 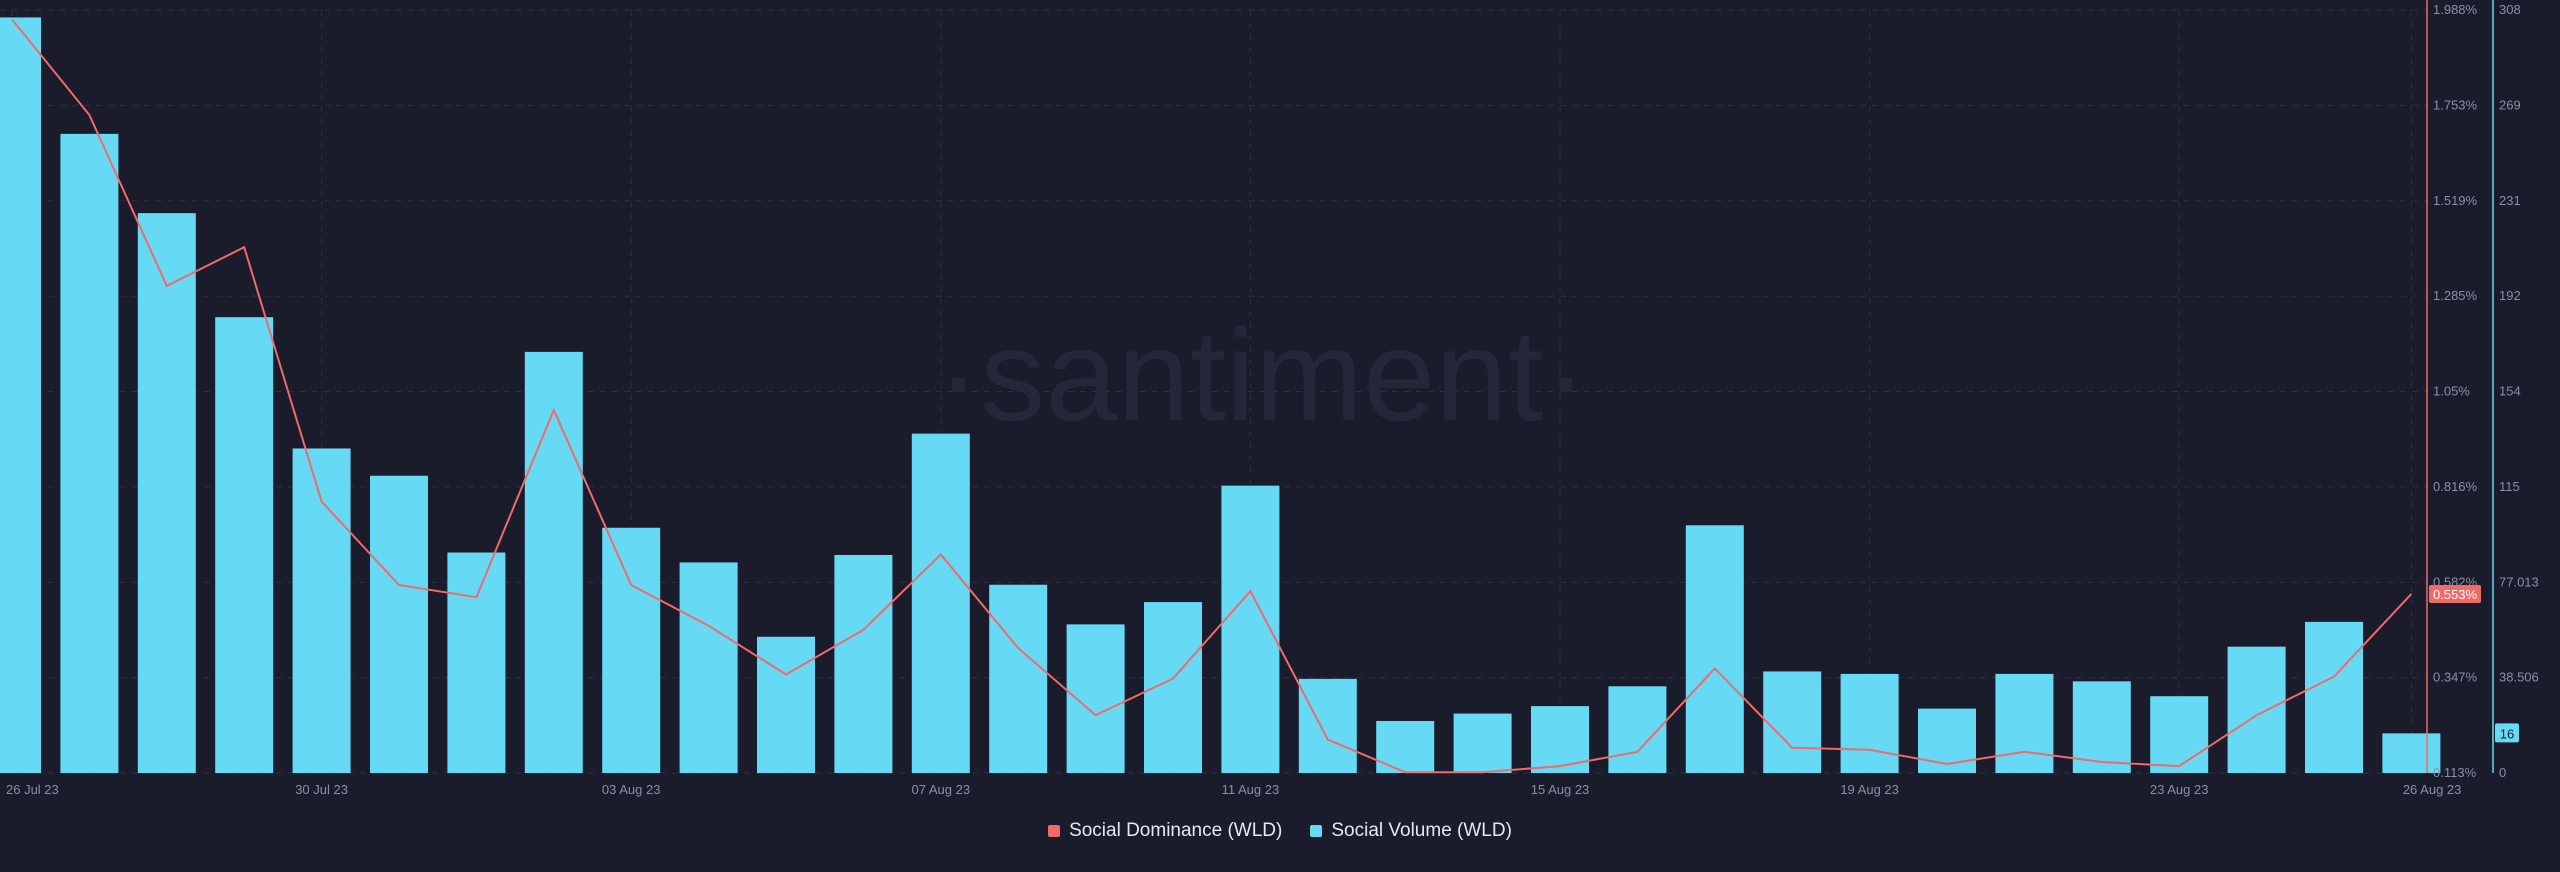 I want to click on x-tick-label: 23 Aug 23, so click(x=2179, y=789).